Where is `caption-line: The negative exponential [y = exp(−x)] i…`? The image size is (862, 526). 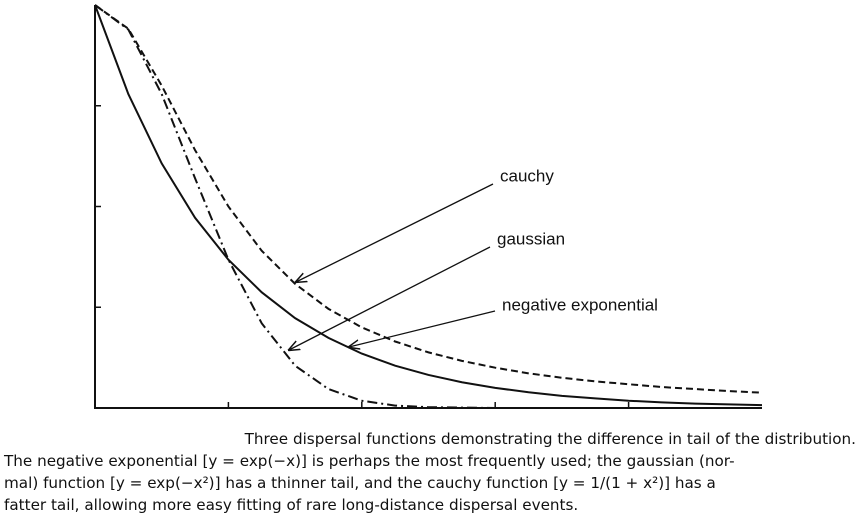
caption-line: The negative exponential [y = exp(−x)] i… is located at coordinates (369, 461).